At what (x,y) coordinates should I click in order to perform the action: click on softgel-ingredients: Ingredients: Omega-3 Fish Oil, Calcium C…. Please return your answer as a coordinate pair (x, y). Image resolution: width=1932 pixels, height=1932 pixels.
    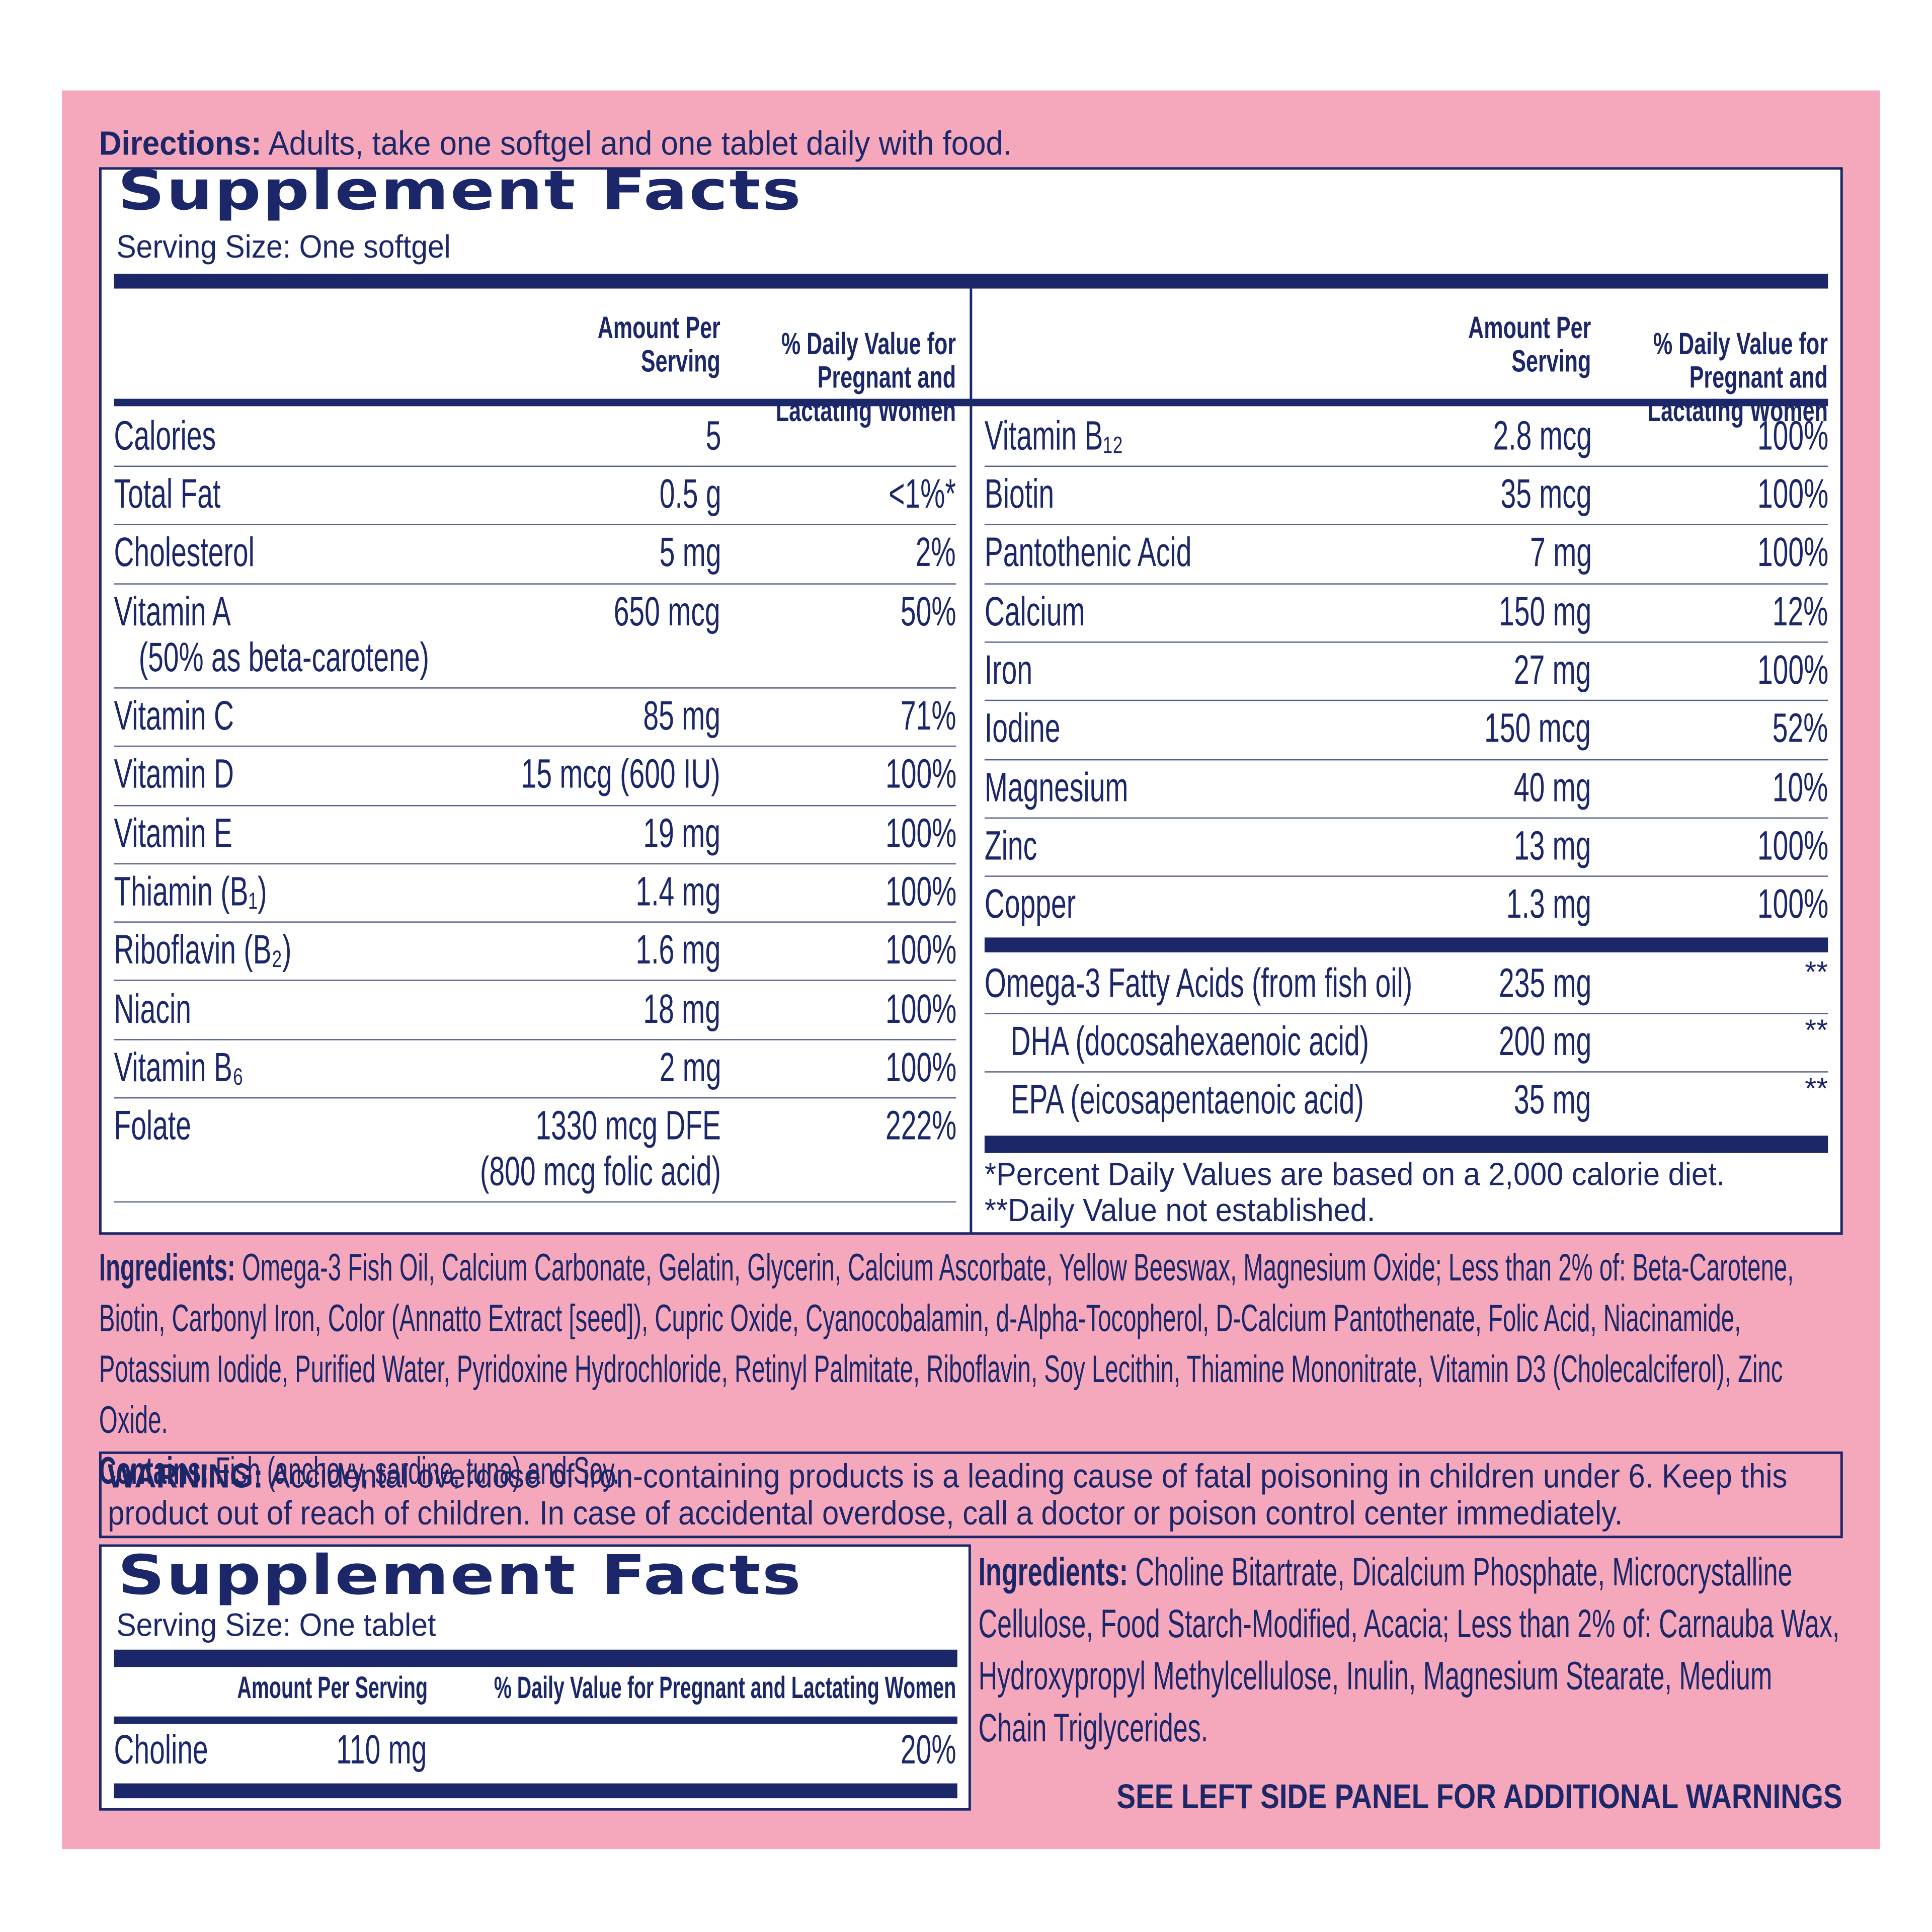
    Looking at the image, I should click on (973, 1369).